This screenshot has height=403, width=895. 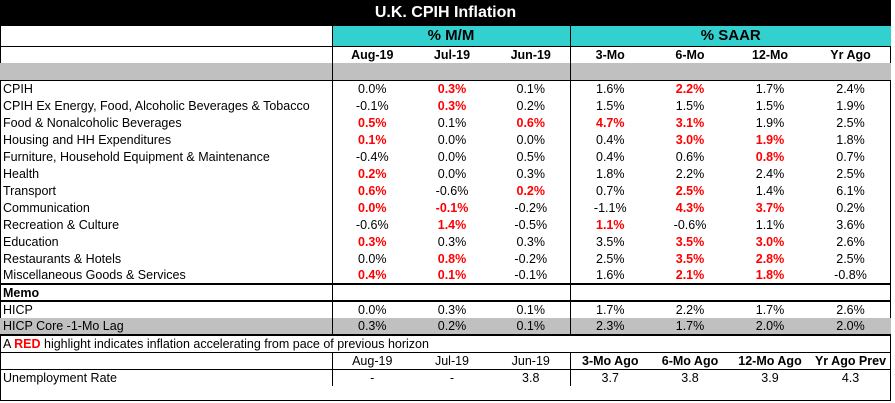 What do you see at coordinates (850, 224) in the screenshot?
I see `value-cell: 3.6%` at bounding box center [850, 224].